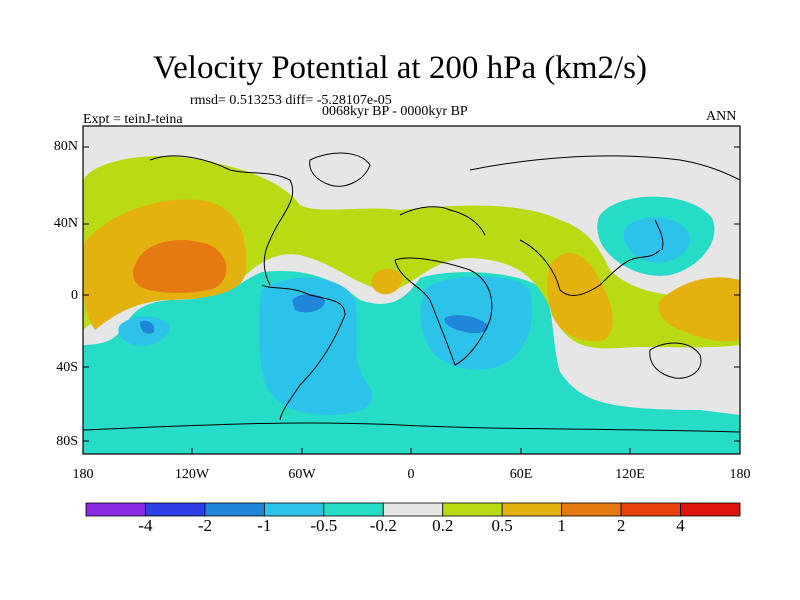  What do you see at coordinates (699, 309) in the screenshot?
I see `contour-westpac-orange` at bounding box center [699, 309].